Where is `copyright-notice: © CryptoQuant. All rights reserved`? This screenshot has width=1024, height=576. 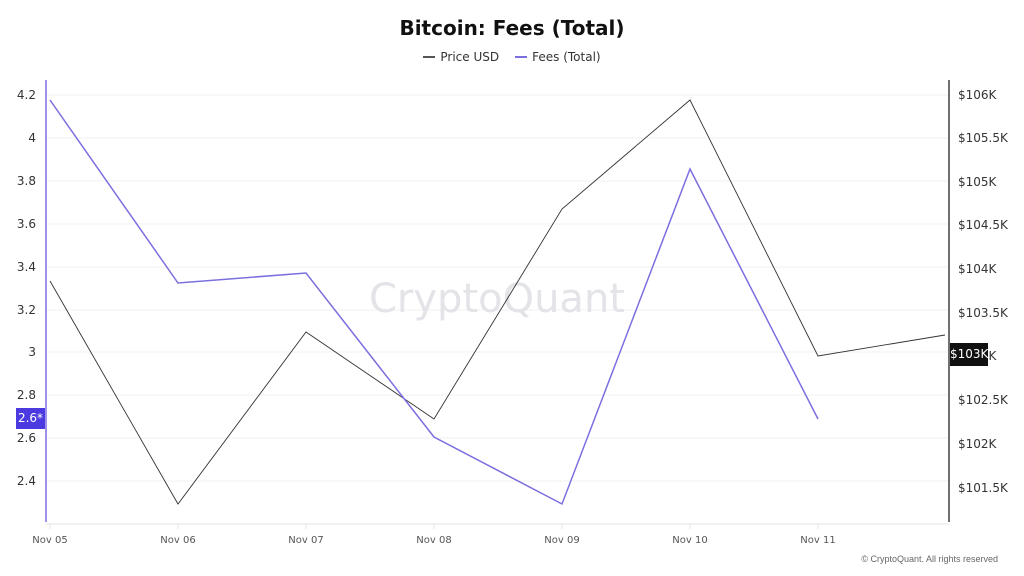 copyright-notice: © CryptoQuant. All rights reserved is located at coordinates (929, 559).